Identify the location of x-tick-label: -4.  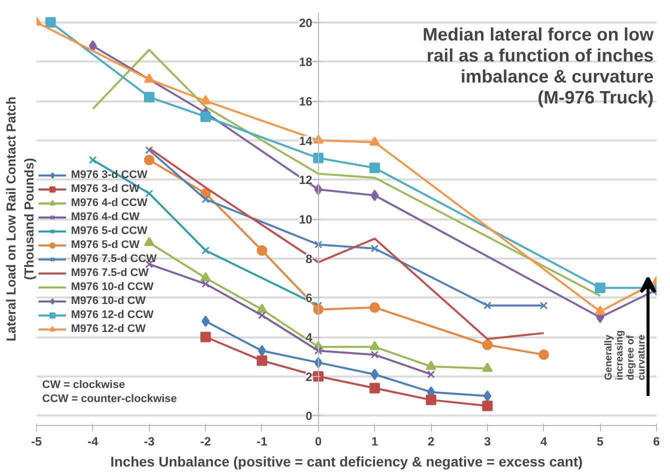
(93, 441).